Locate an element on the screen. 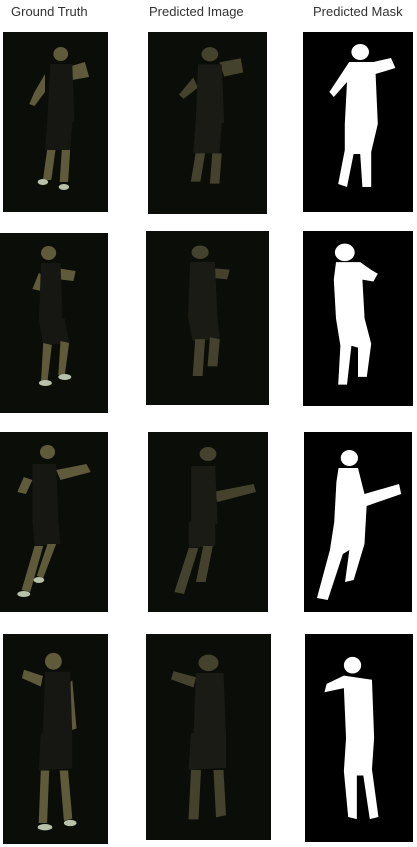  ground-truth-header: Ground Truth is located at coordinates (49, 11).